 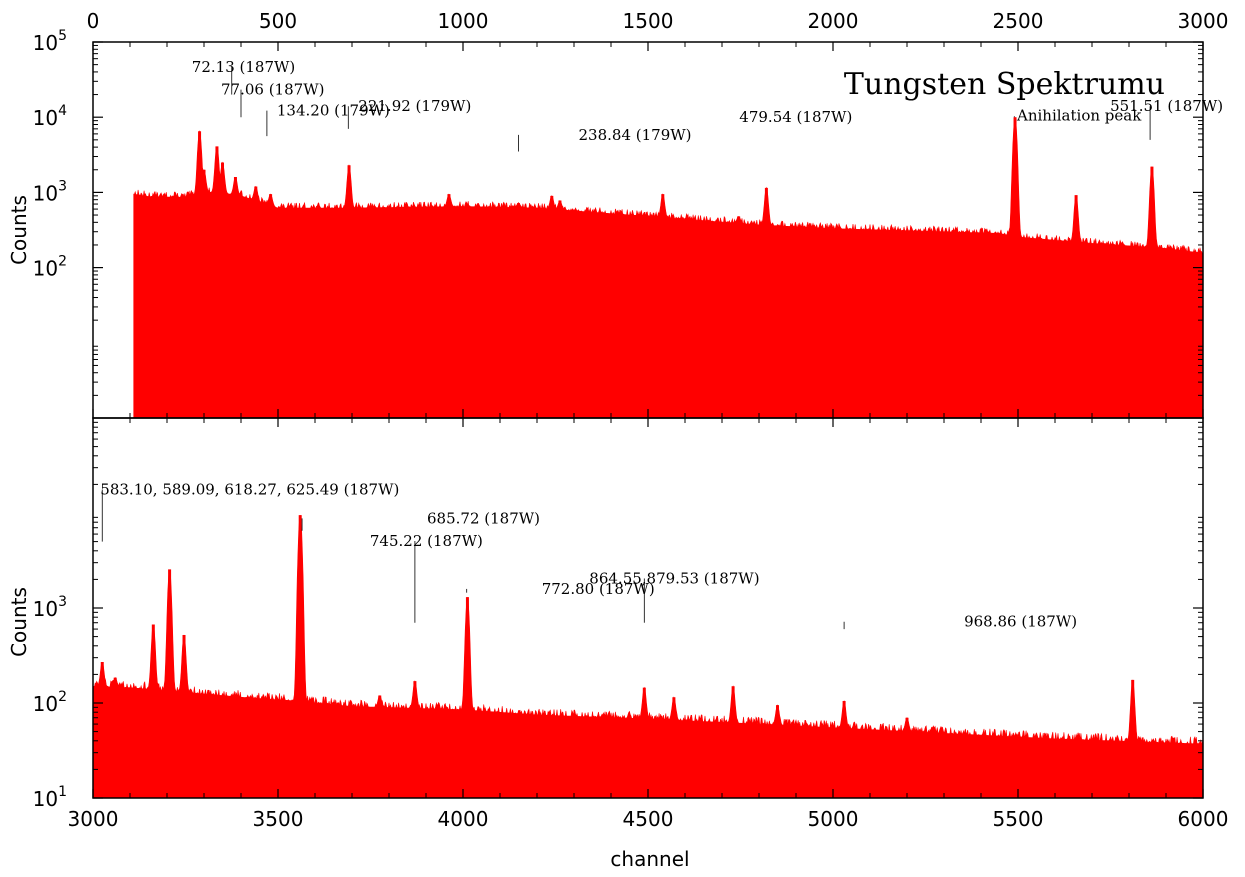 I want to click on top-x-tick-label: 2000, so click(x=833, y=21).